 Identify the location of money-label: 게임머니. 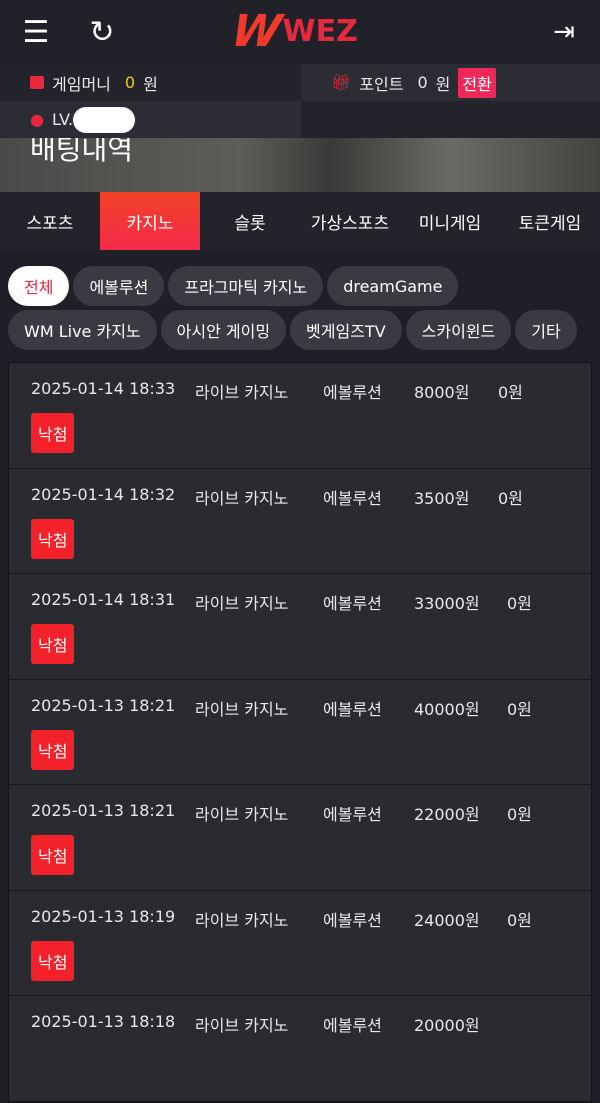
(81, 84).